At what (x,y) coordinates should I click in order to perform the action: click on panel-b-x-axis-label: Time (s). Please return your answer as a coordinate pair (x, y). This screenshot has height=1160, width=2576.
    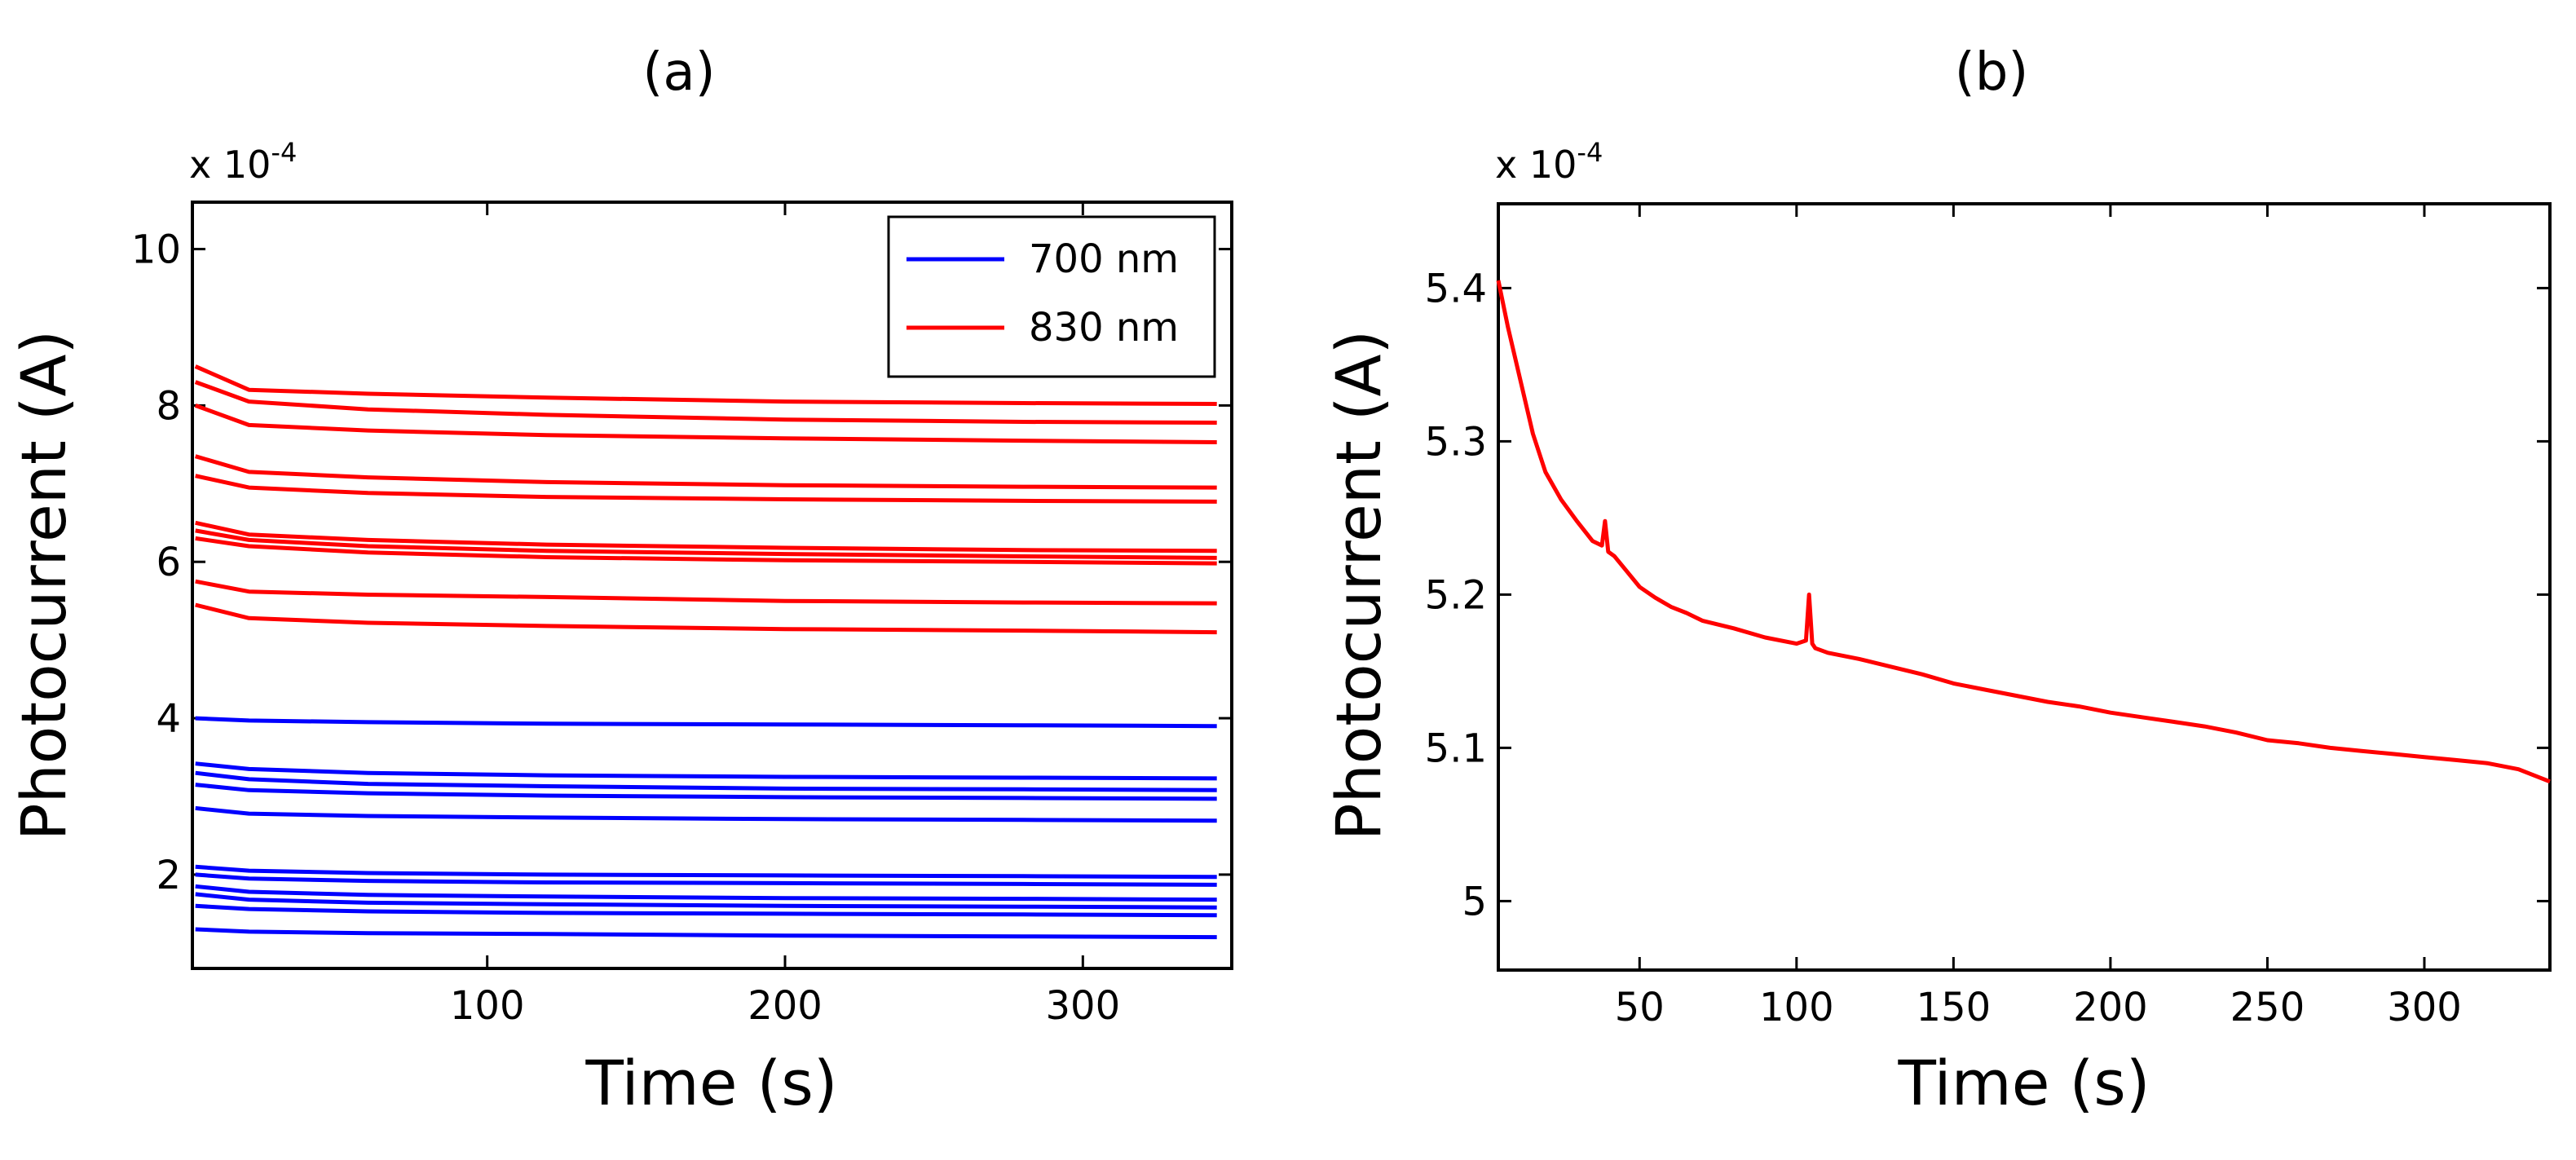
    Looking at the image, I should click on (2023, 1083).